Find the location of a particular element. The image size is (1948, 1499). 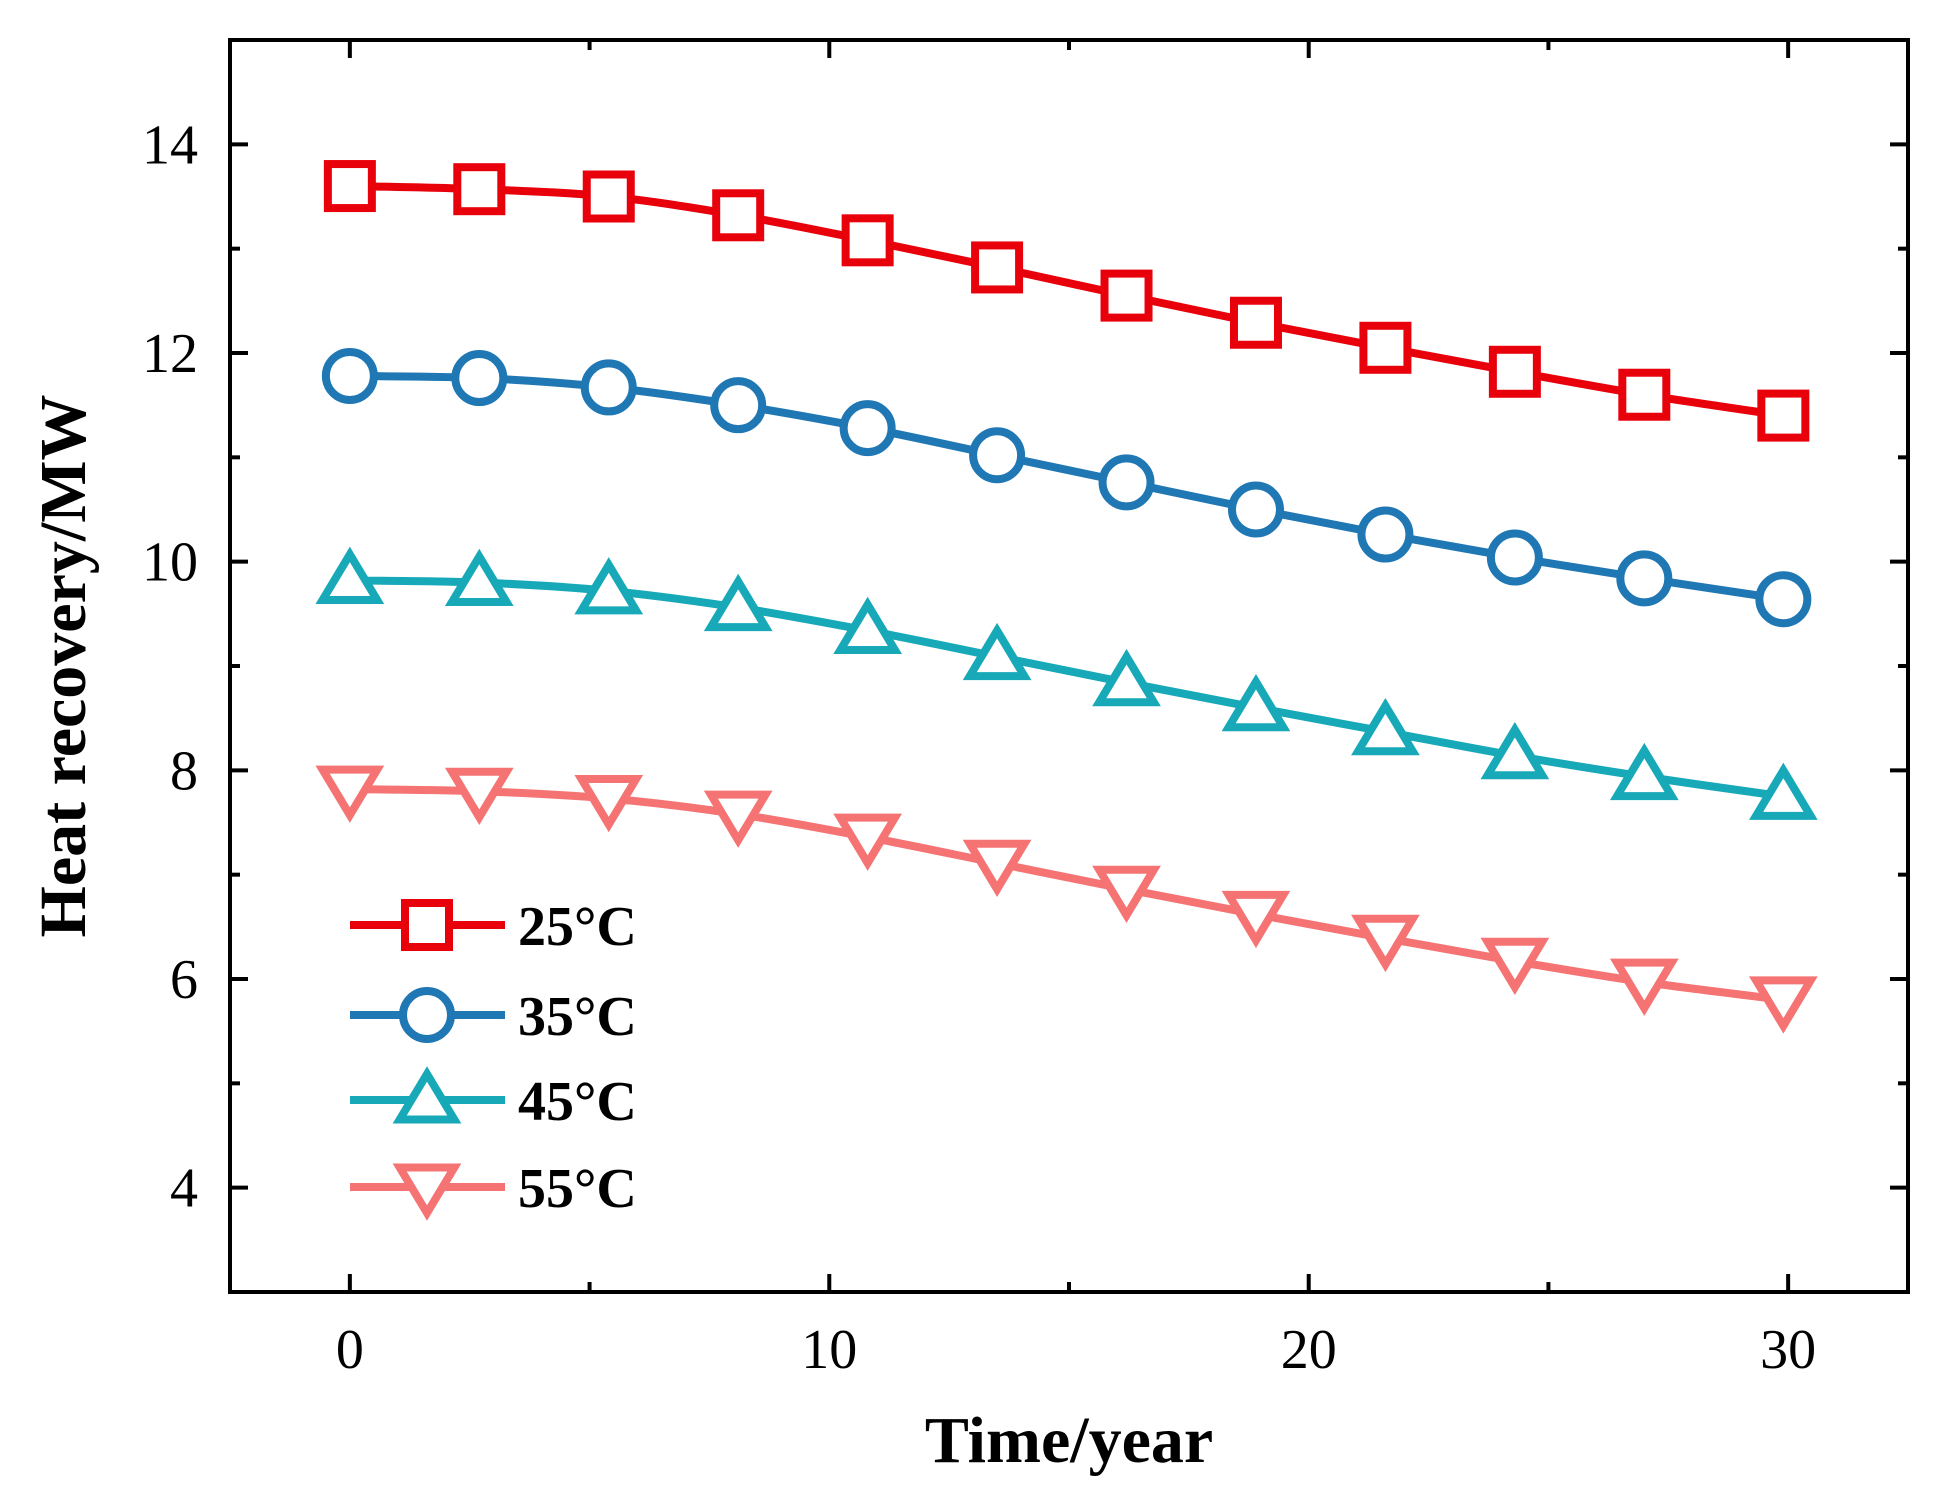

legend-marker-25C is located at coordinates (427, 925).